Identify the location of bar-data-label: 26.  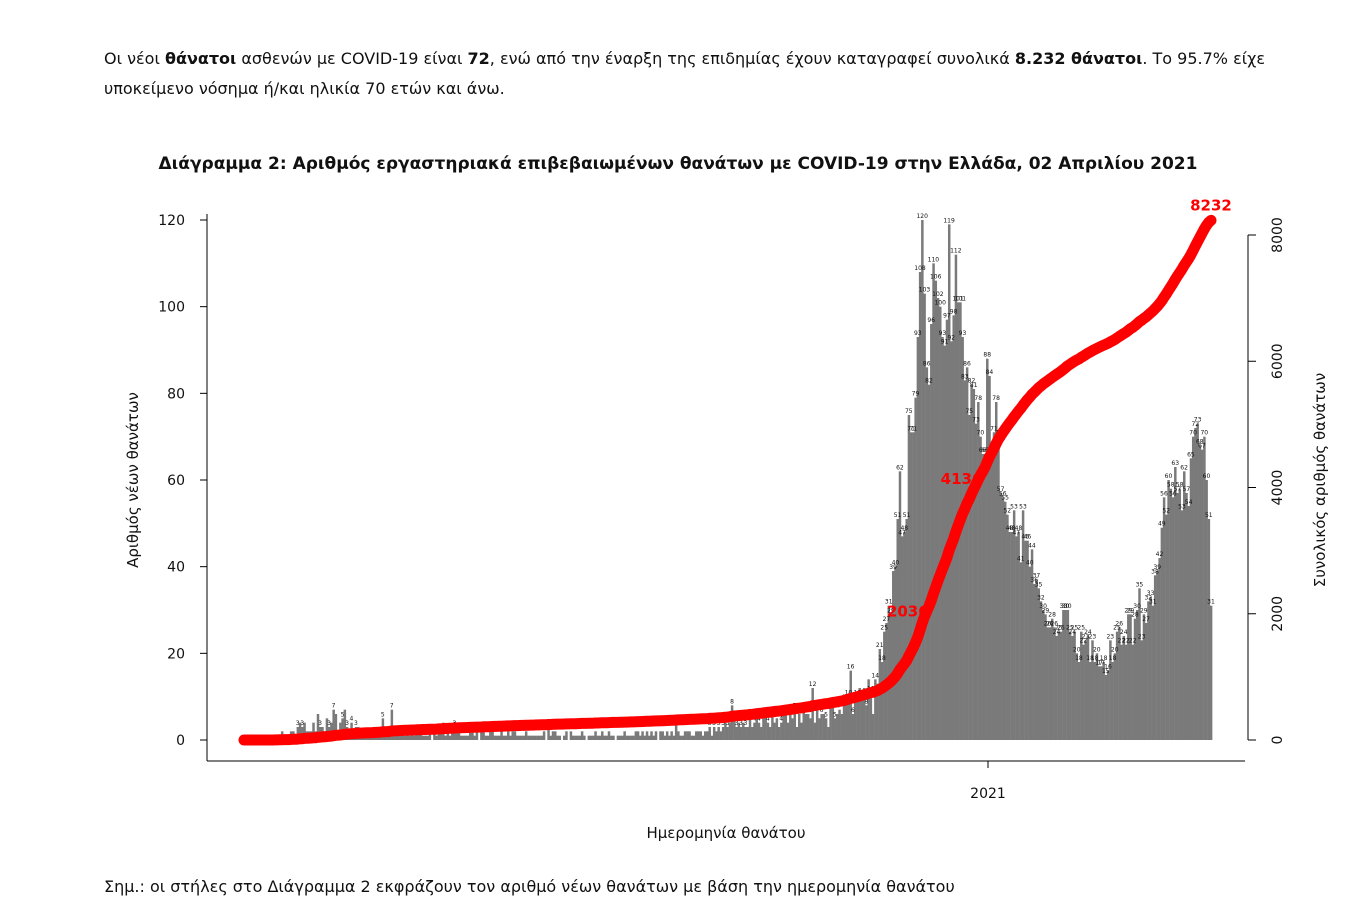
(1050, 623).